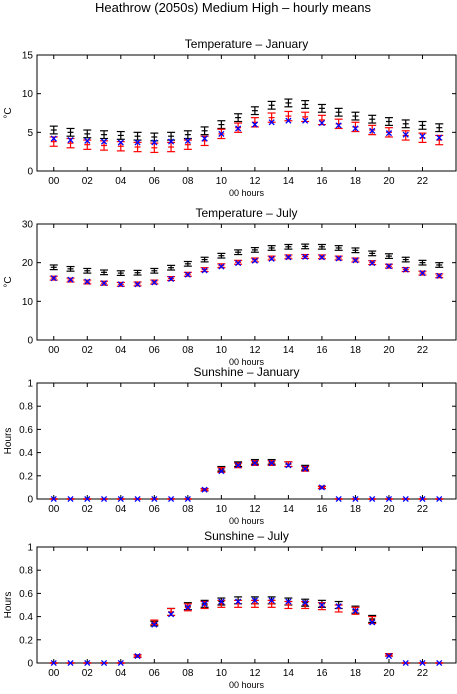  I want to click on y-axis-label: Hours, so click(8, 441).